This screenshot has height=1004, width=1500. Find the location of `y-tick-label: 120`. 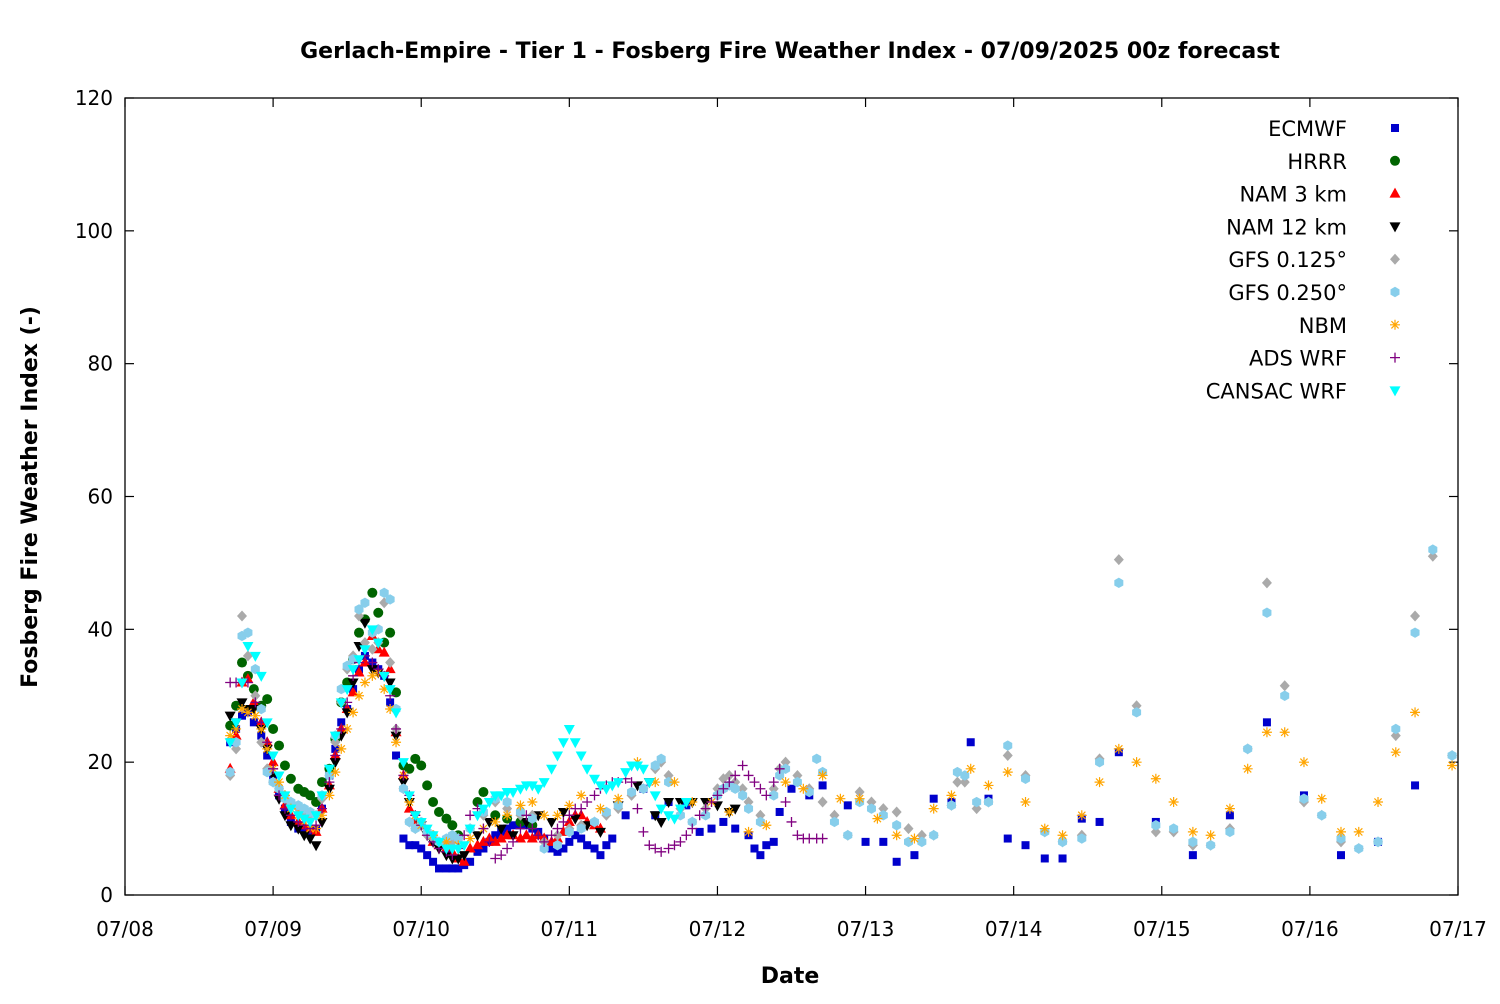

y-tick-label: 120 is located at coordinates (94, 98).